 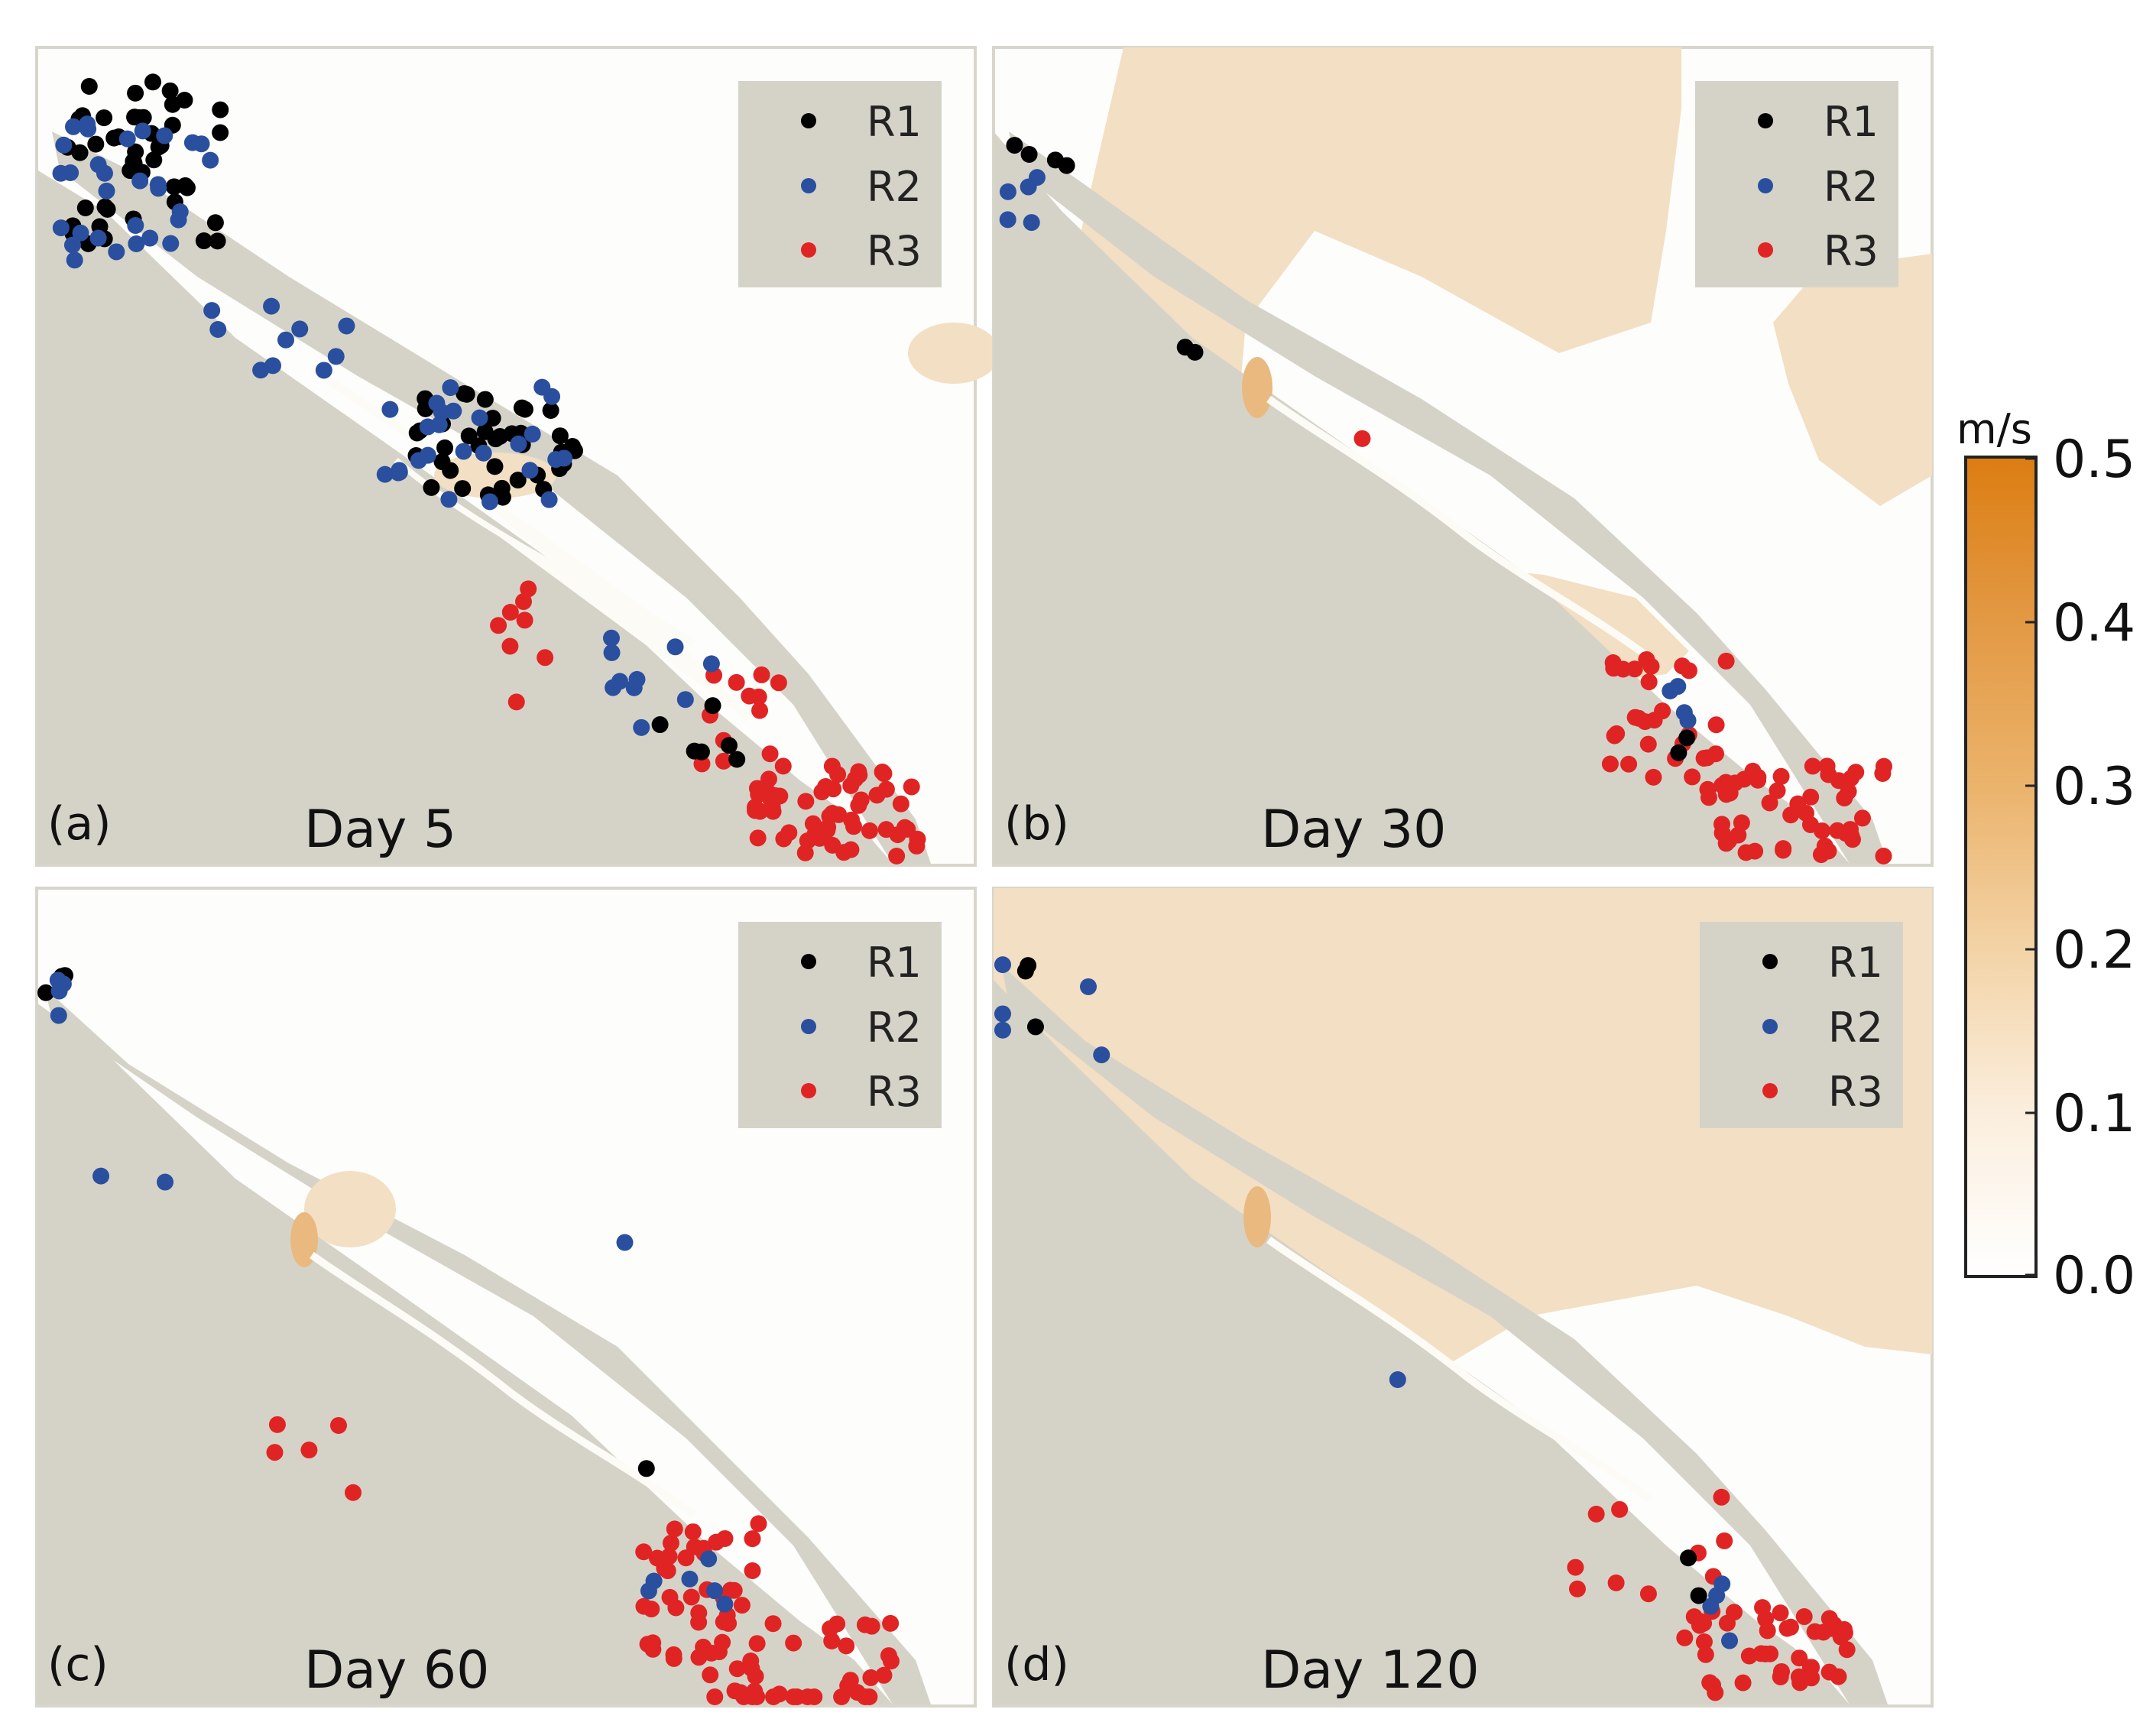 I want to click on panel-label: (c), so click(x=78, y=1664).